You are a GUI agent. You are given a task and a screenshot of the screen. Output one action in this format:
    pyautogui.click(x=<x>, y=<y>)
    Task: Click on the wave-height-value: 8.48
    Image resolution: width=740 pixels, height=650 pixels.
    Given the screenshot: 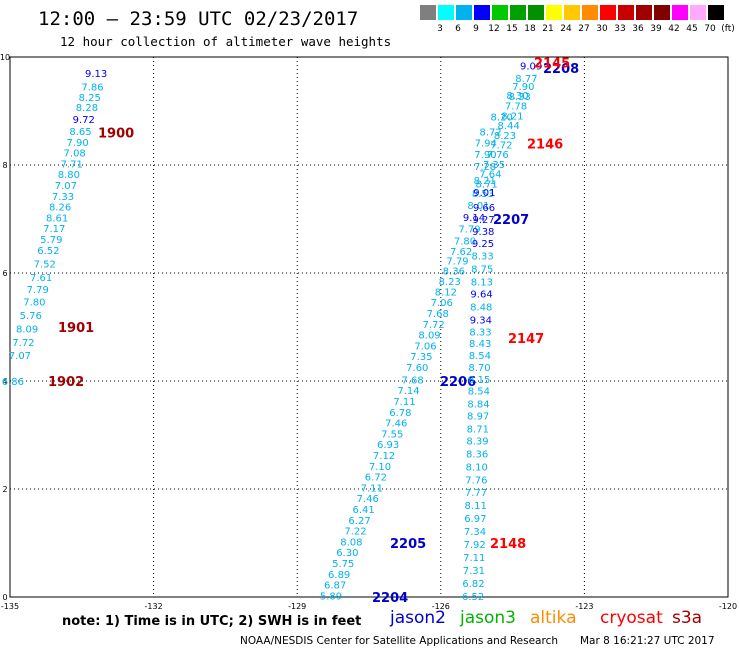 What is the action you would take?
    pyautogui.click(x=481, y=307)
    